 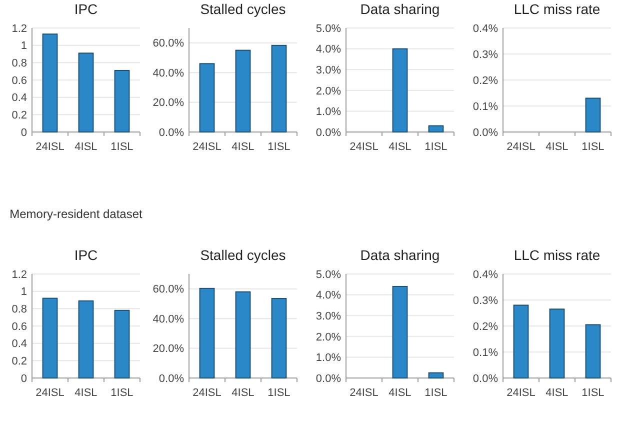 I want to click on chart-subtitle: Memory-resident dataset, so click(x=77, y=214).